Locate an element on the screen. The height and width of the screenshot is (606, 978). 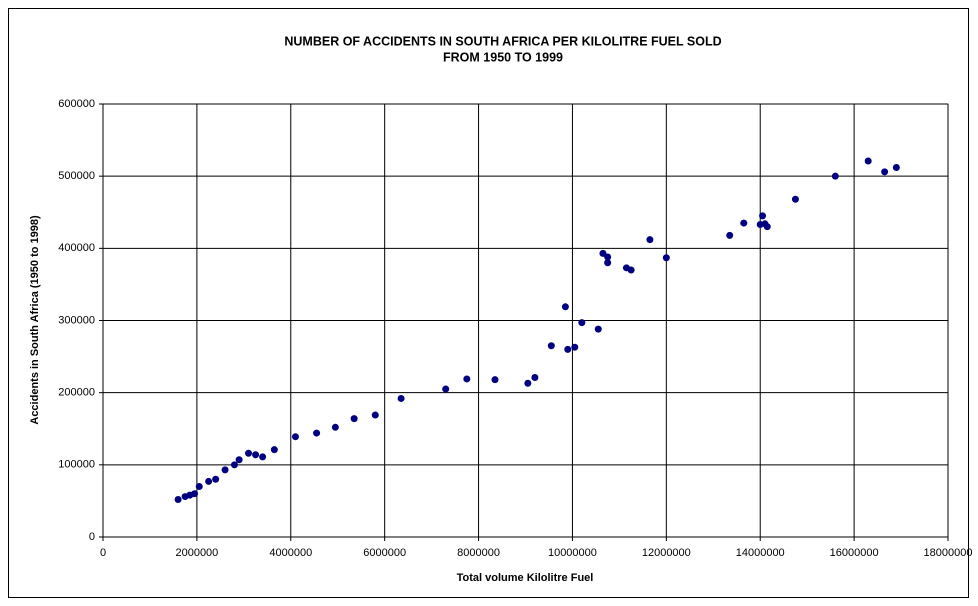
x-tick-label: 4000000 is located at coordinates (290, 553).